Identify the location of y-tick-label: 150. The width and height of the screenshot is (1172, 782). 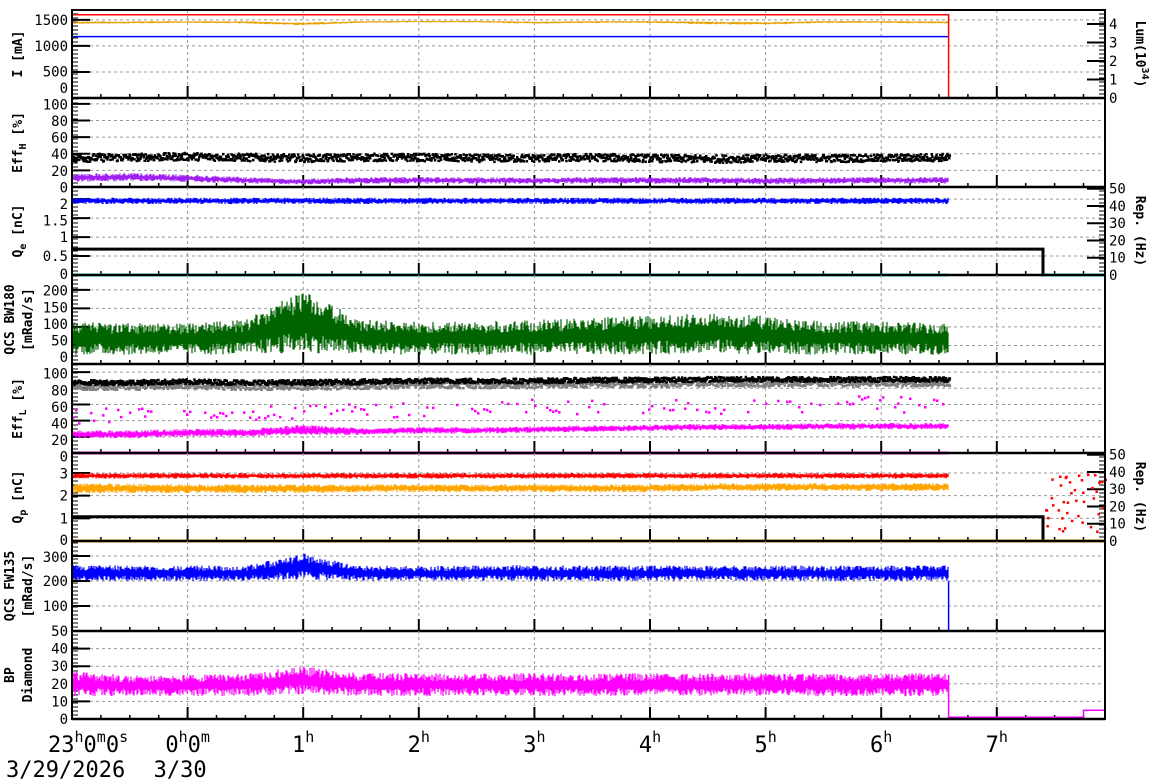
(55, 308).